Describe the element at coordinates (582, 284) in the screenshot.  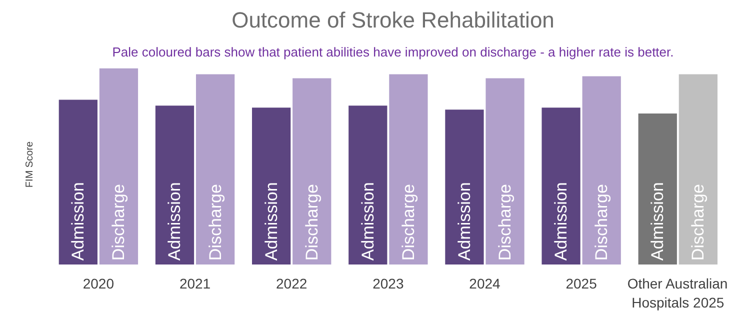
I see `x-tick-label: 2025` at that location.